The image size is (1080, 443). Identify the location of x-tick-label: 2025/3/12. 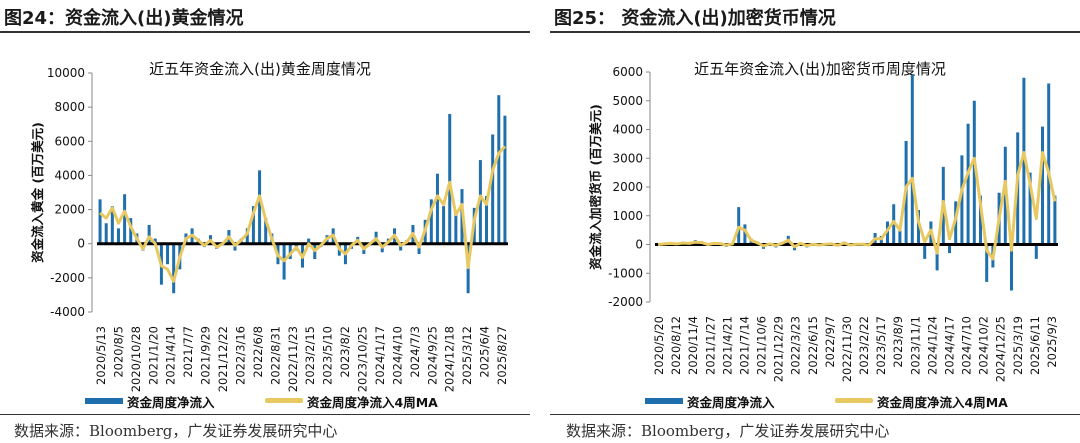
(467, 355).